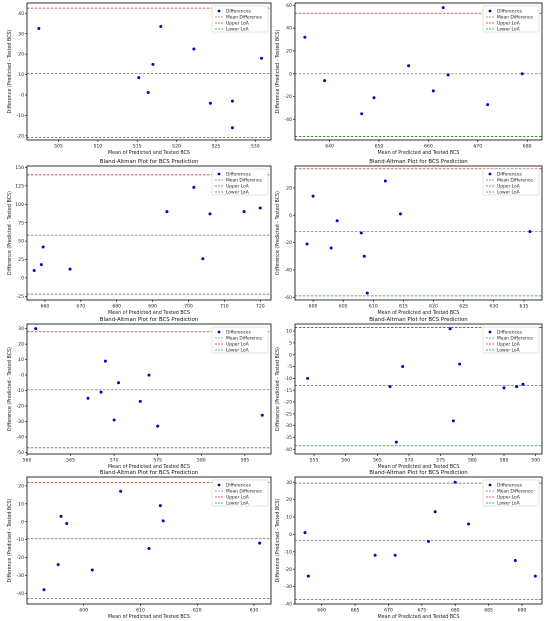  What do you see at coordinates (288, 438) in the screenshot?
I see `y-tick-label: -35` at bounding box center [288, 438].